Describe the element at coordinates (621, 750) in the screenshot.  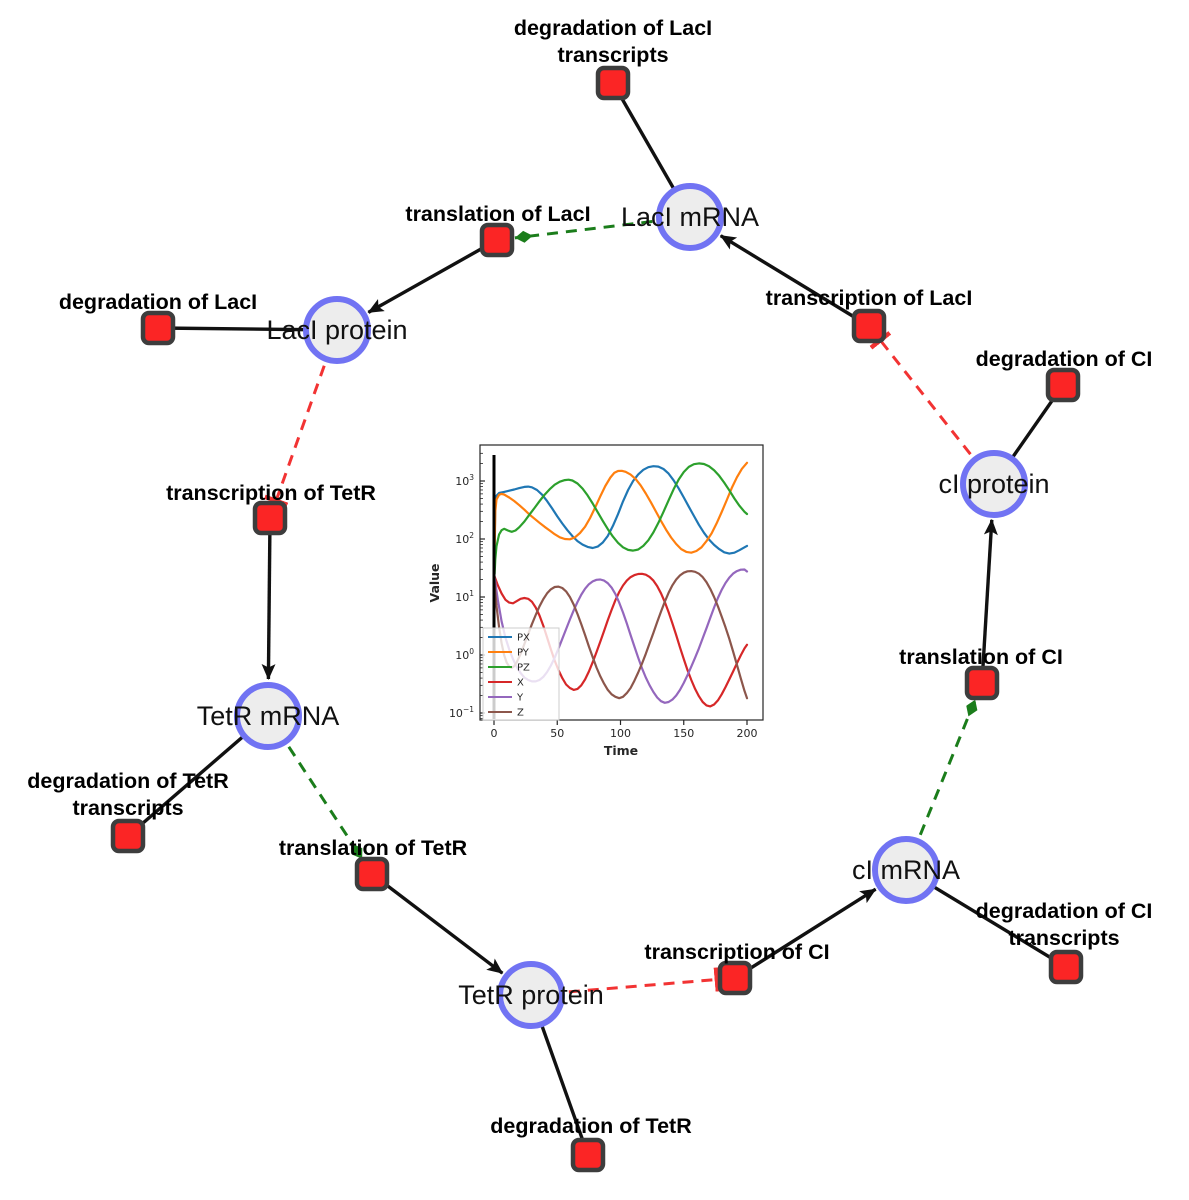
I see `x-axis-title: Time` at that location.